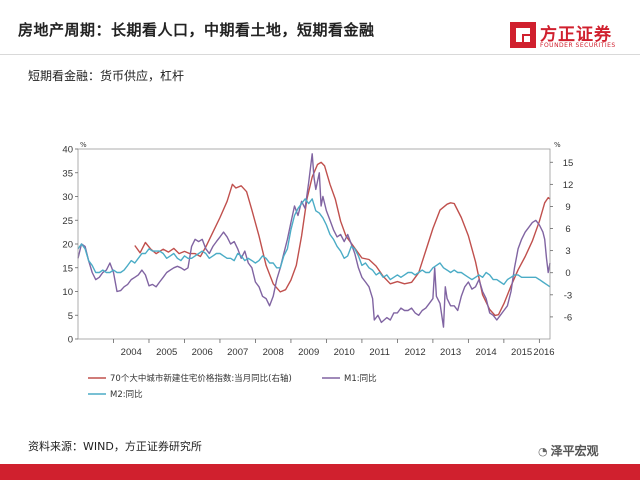 The width and height of the screenshot is (640, 480). What do you see at coordinates (486, 352) in the screenshot?
I see `x-tick-label: 2014` at bounding box center [486, 352].